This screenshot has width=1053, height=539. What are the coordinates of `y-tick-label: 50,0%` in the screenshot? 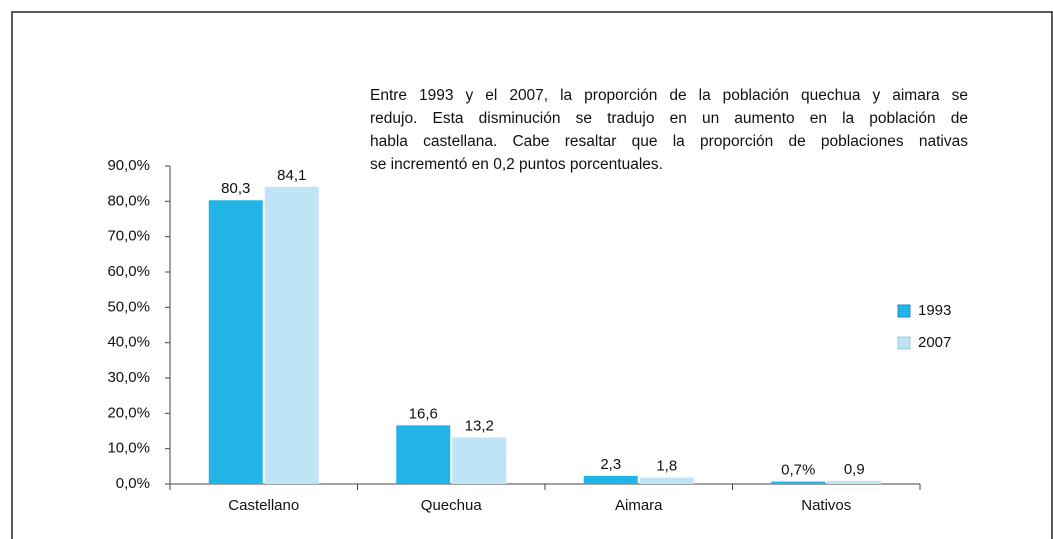 It's located at (128, 306).